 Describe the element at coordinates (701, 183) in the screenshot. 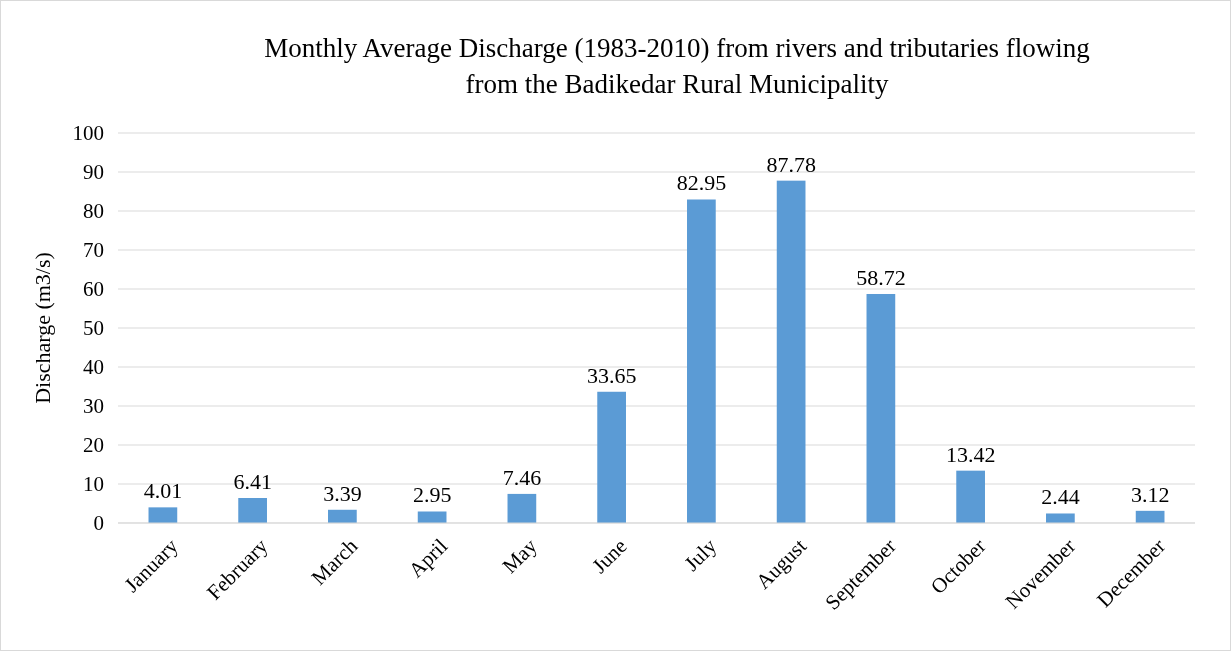

I see `data-label: 82.95` at that location.